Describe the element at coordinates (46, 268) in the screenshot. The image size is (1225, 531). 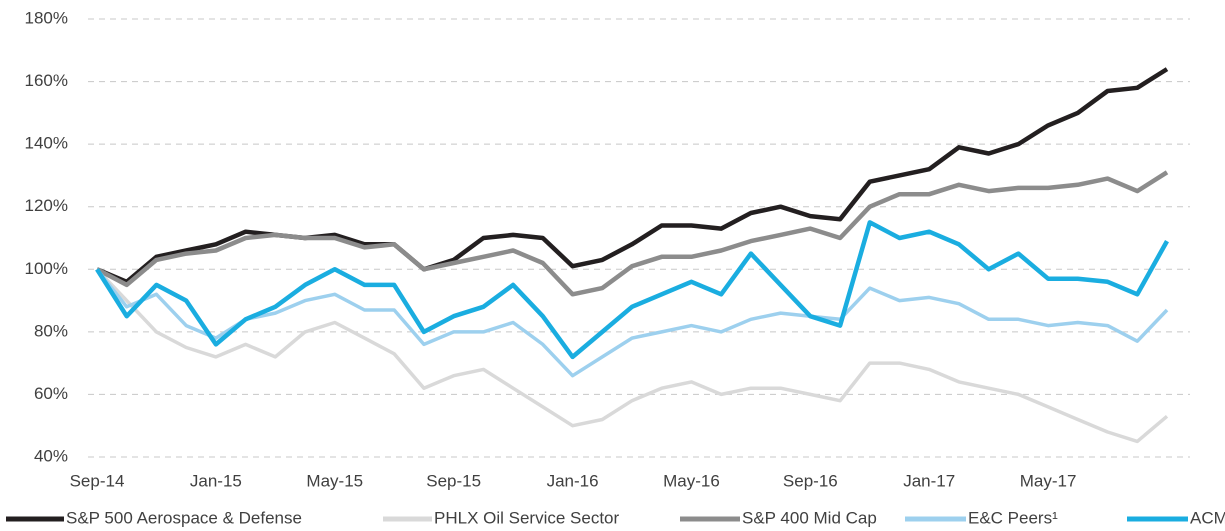
I see `y-tick-label: 100%` at that location.